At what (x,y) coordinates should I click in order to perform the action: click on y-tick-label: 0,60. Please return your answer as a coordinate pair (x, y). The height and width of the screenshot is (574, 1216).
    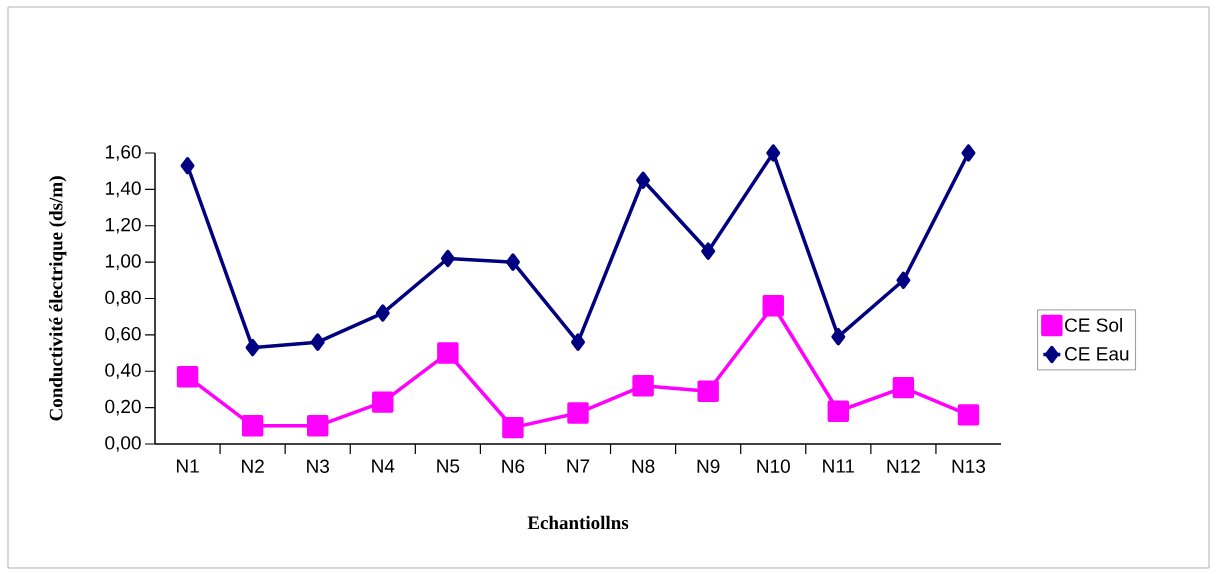
    Looking at the image, I should click on (123, 335).